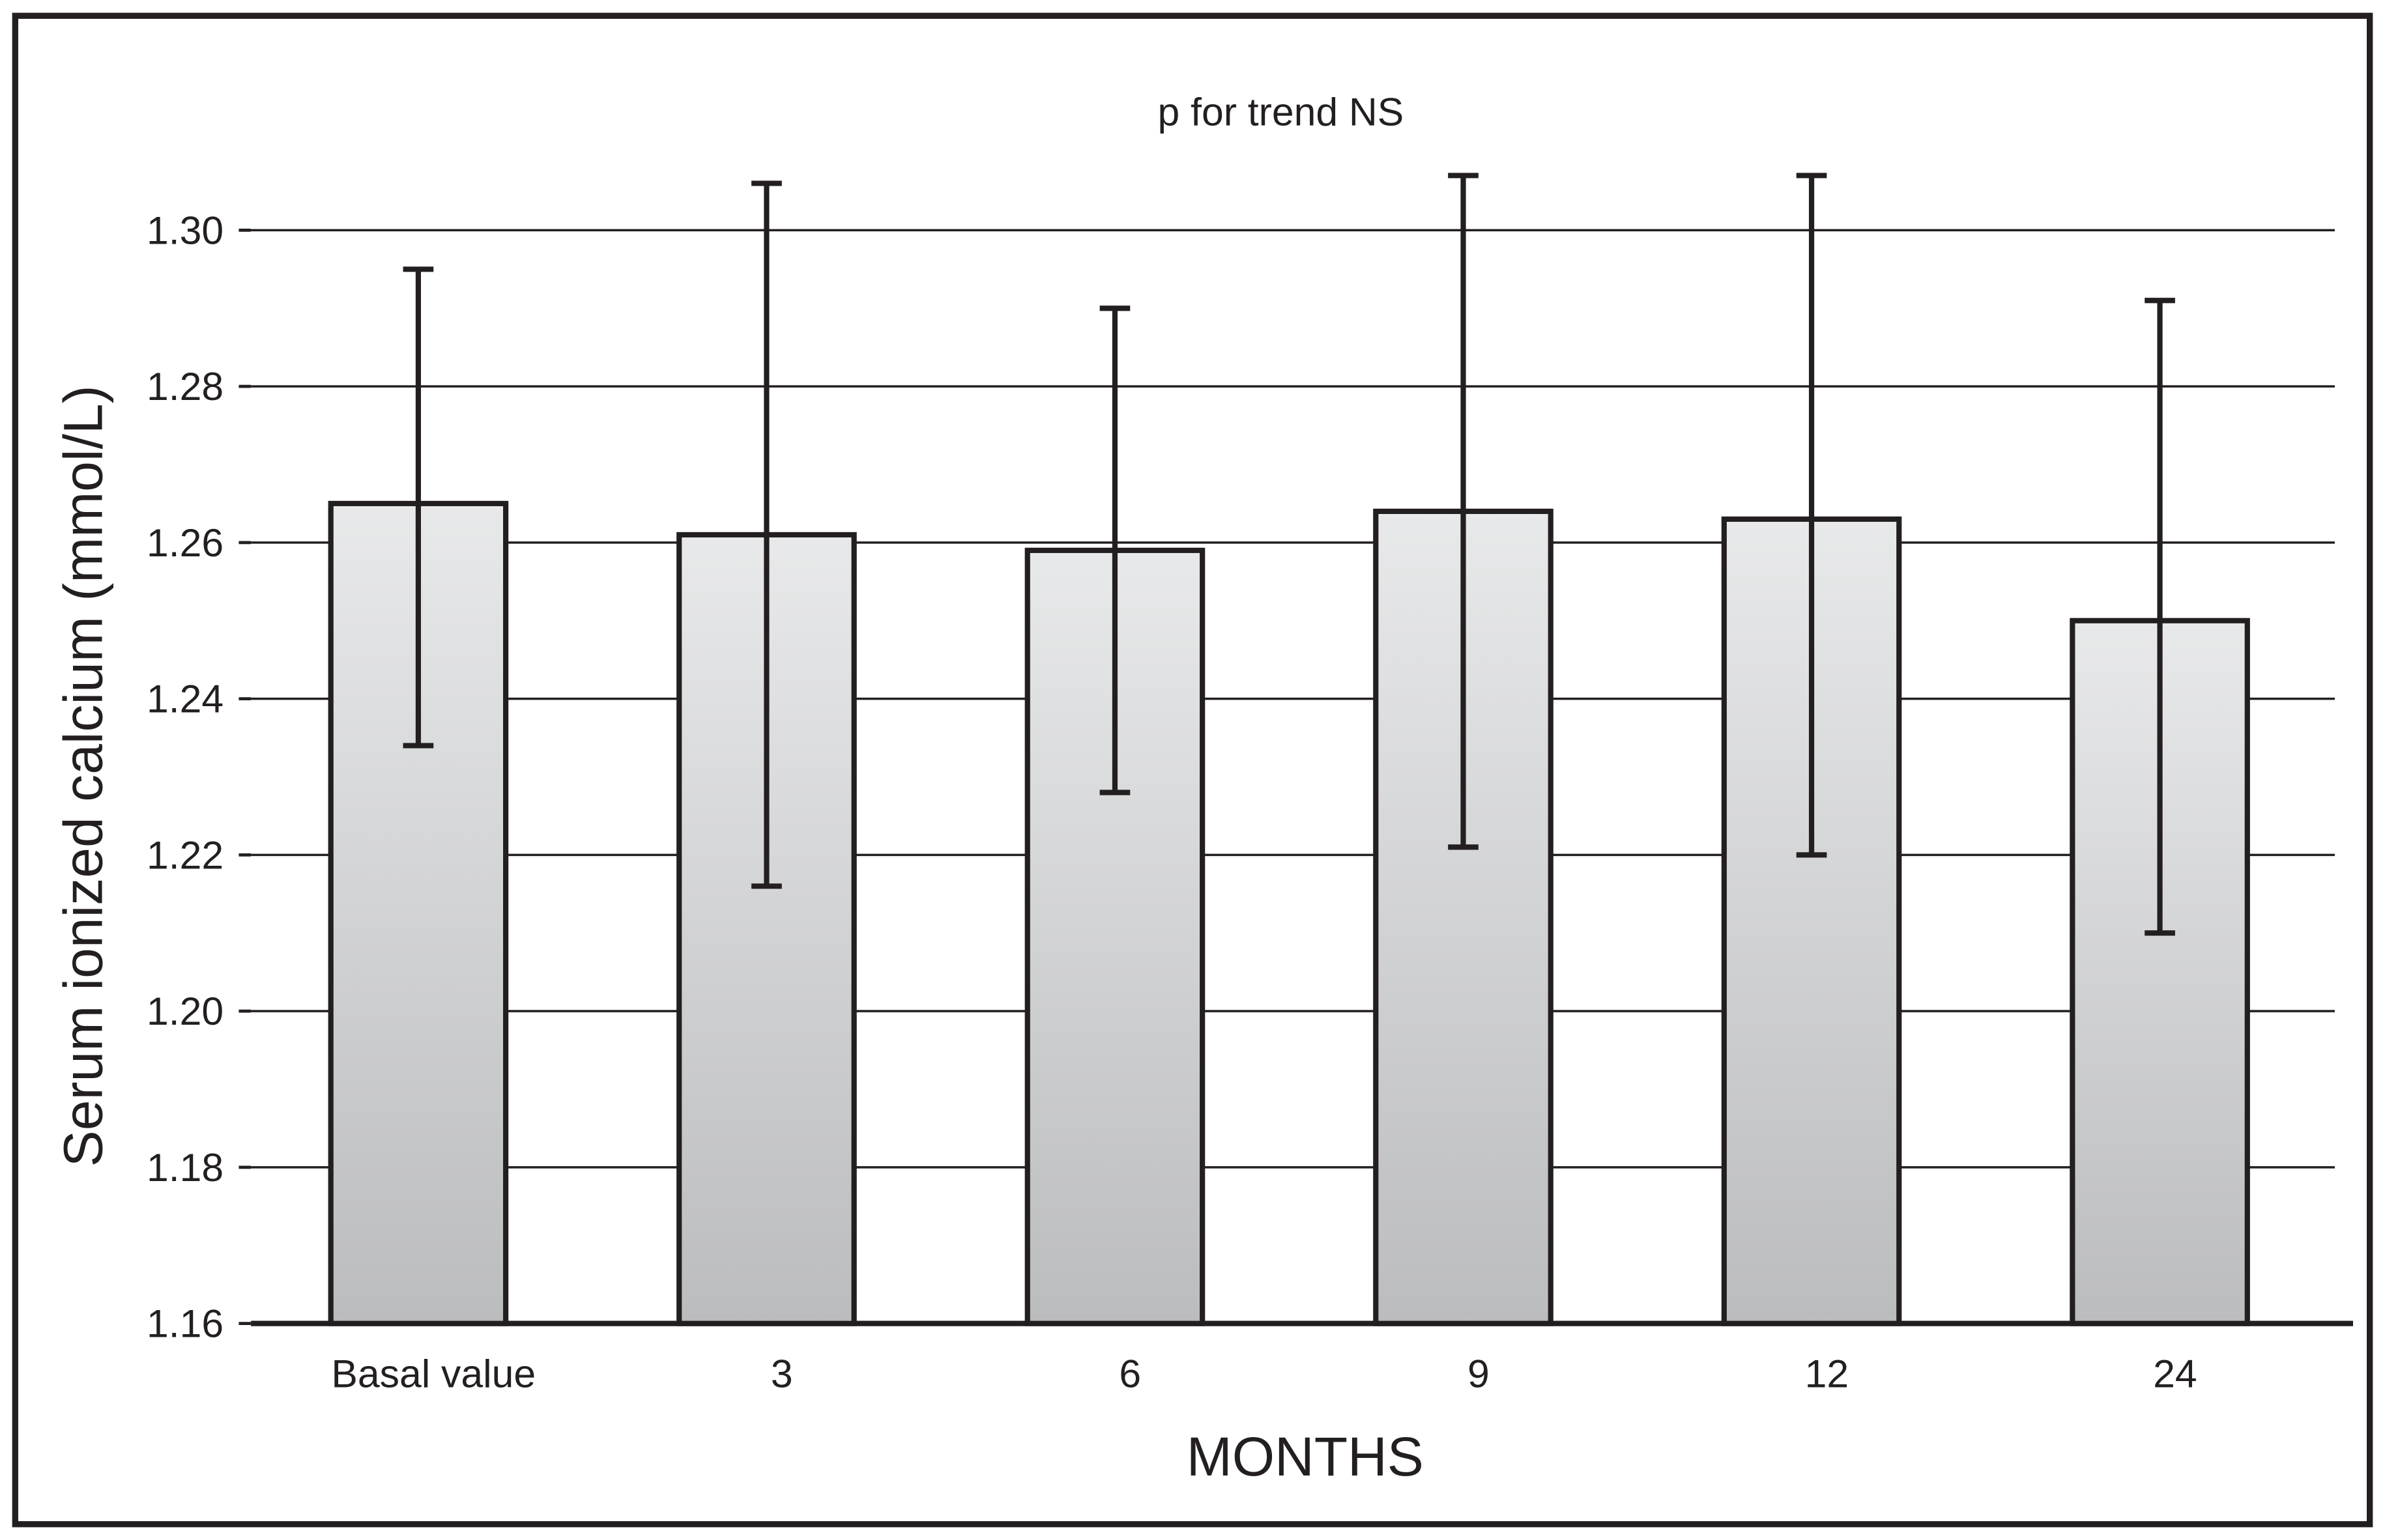 This screenshot has height=1540, width=2385. Describe the element at coordinates (185, 1167) in the screenshot. I see `y-tick-label: 1.18` at that location.